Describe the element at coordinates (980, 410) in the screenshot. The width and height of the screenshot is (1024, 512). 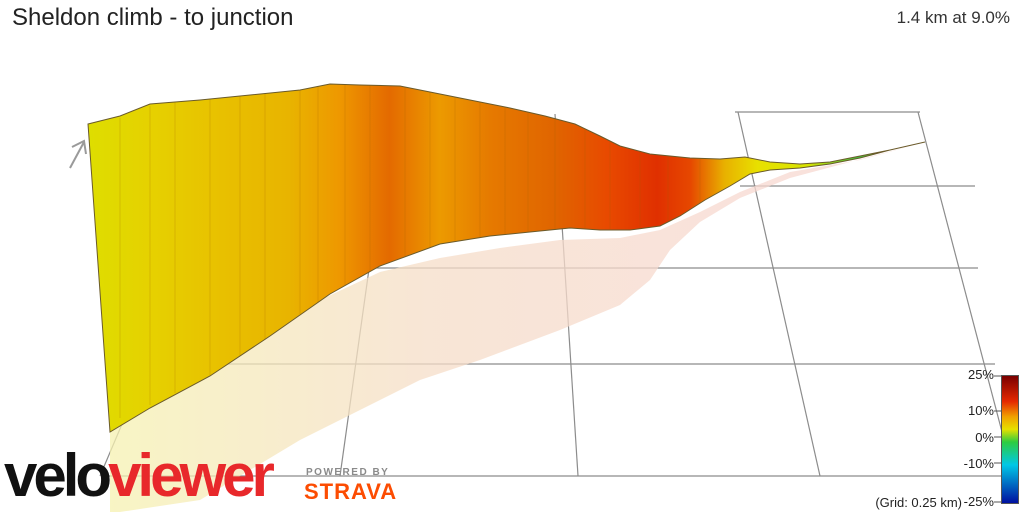
I see `legend-label-10: 10%` at that location.